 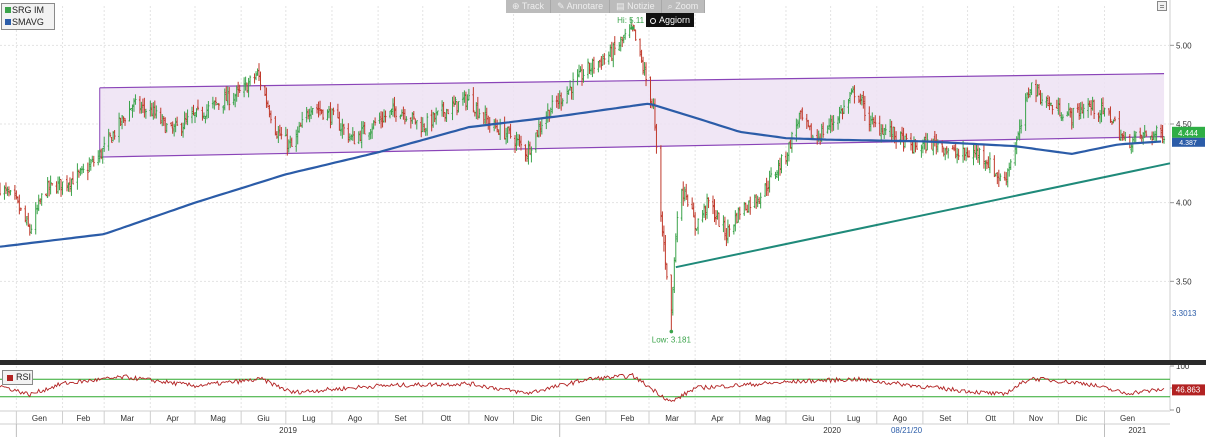 What do you see at coordinates (8, 22) in the screenshot?
I see `legend-swatch-sma` at bounding box center [8, 22].